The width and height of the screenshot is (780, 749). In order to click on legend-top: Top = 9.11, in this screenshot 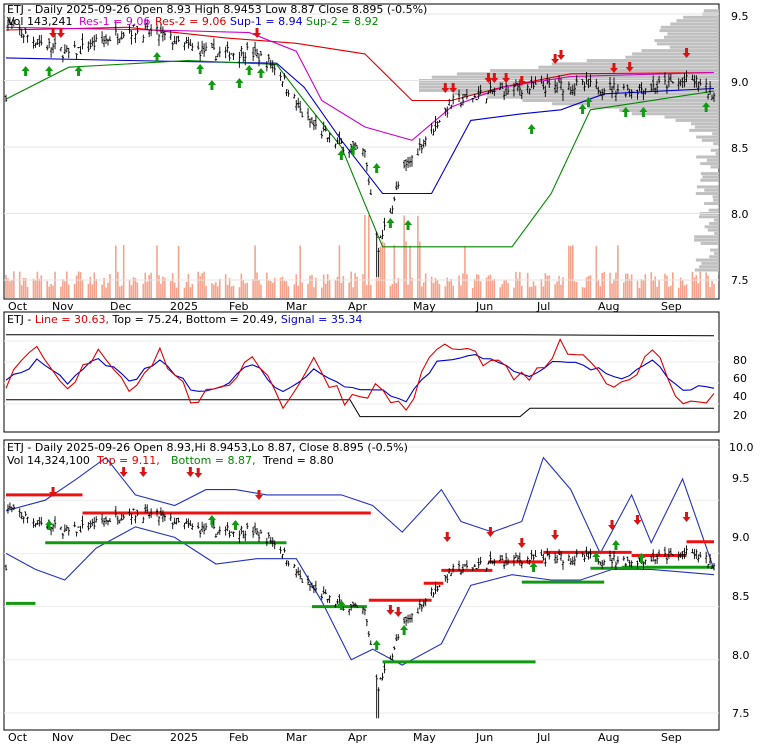, I will do `click(128, 460)`.